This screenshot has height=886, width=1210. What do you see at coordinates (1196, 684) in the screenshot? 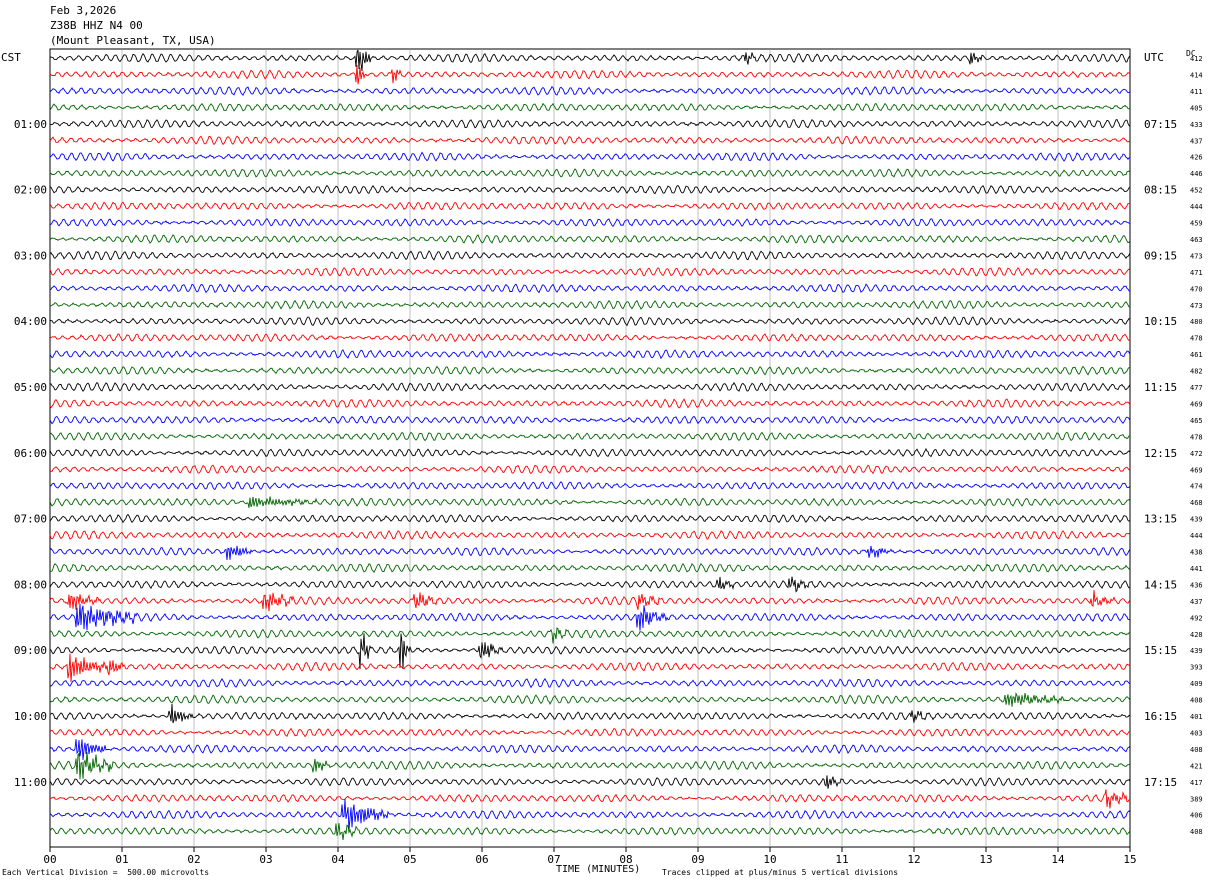
I see `dc-offset-value: 409` at bounding box center [1196, 684].